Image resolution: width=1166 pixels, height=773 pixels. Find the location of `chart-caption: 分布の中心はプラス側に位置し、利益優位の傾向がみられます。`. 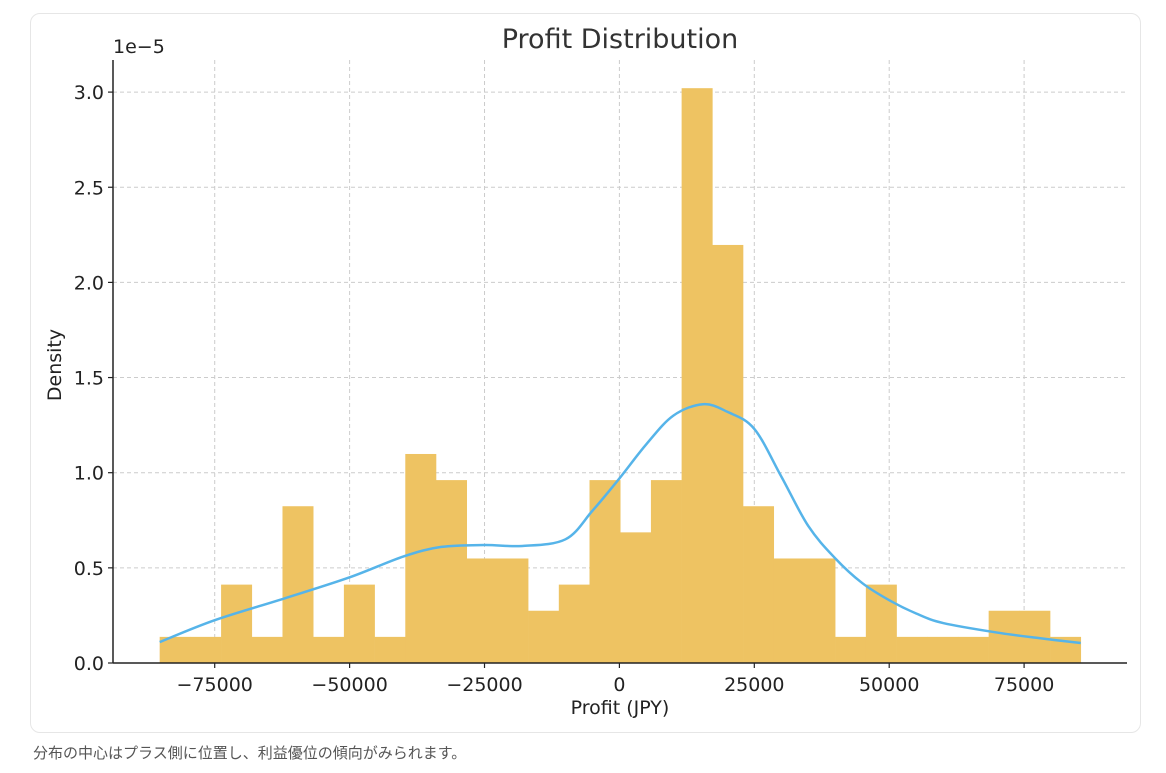

chart-caption: 分布の中心はプラス側に位置し、利益優位の傾向がみられます。 is located at coordinates (250, 753).